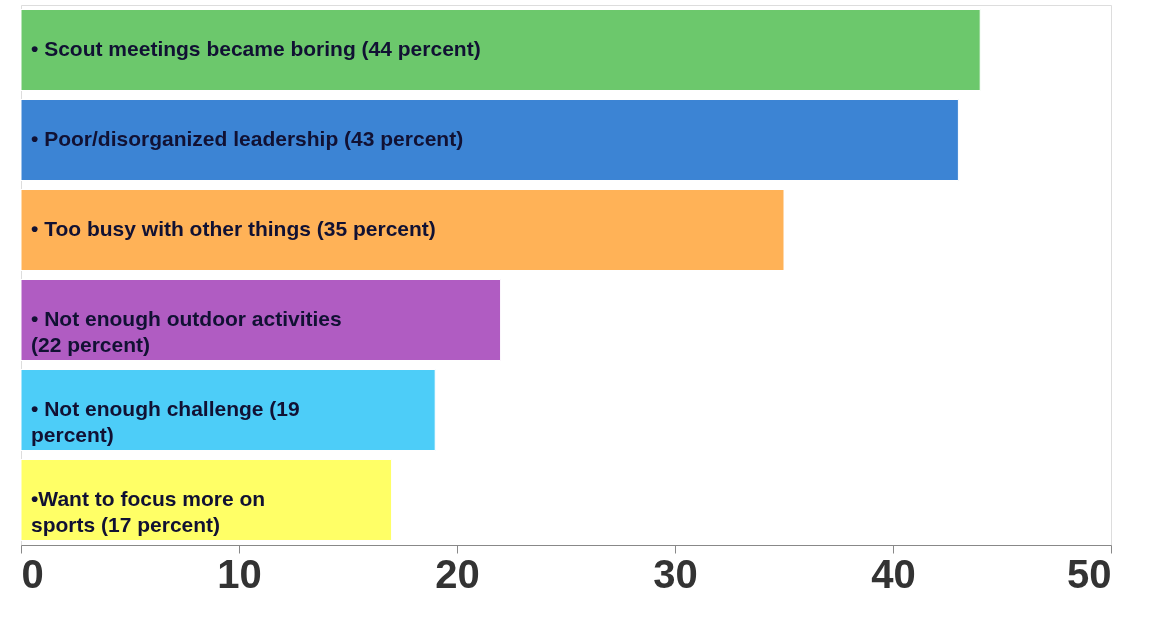  Describe the element at coordinates (457, 573) in the screenshot. I see `x-tick-label: 20` at that location.